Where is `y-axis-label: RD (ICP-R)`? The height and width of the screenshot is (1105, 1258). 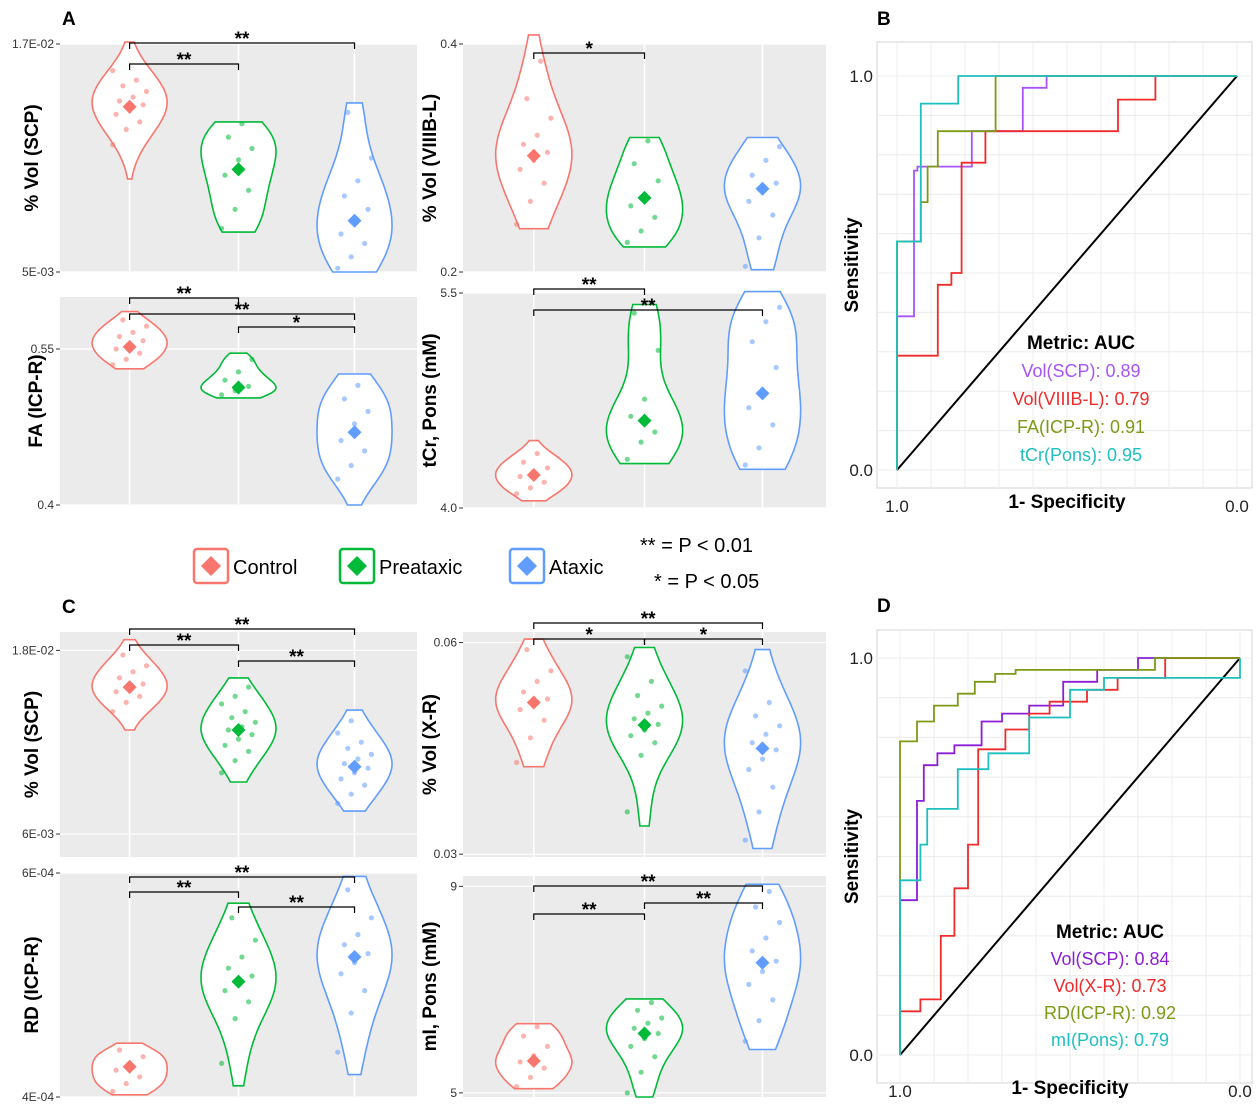 y-axis-label: RD (ICP-R) is located at coordinates (32, 984).